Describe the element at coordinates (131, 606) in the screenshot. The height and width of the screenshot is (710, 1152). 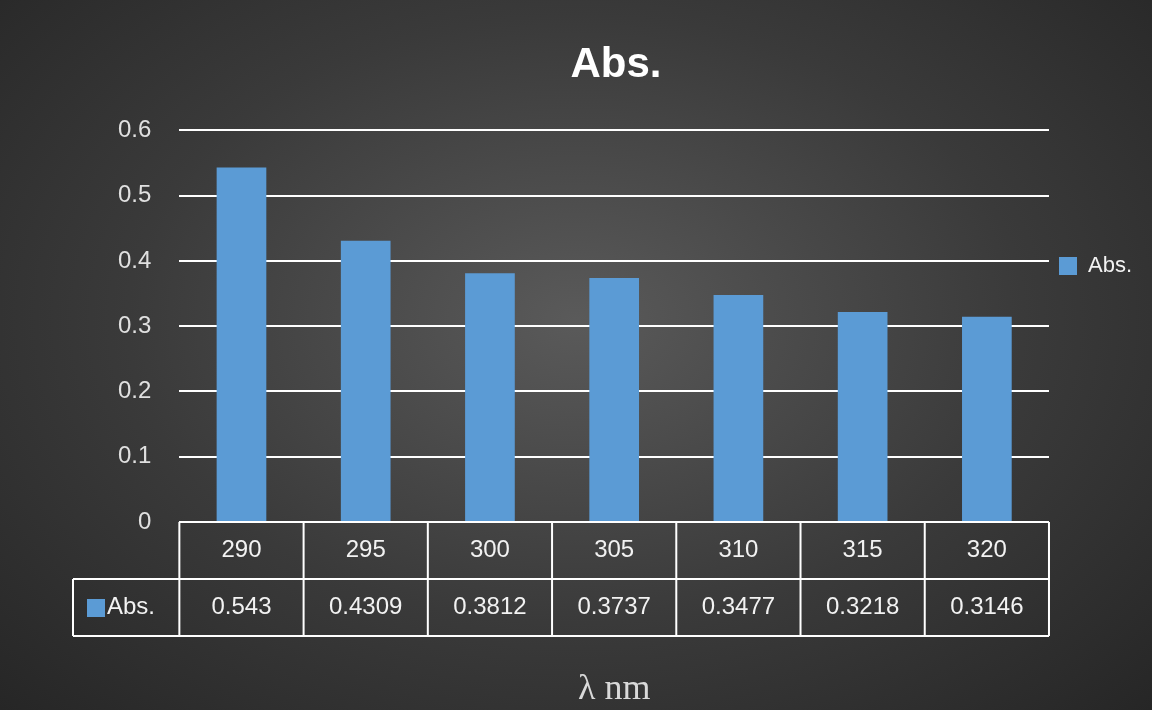
I see `text: Abs.` at that location.